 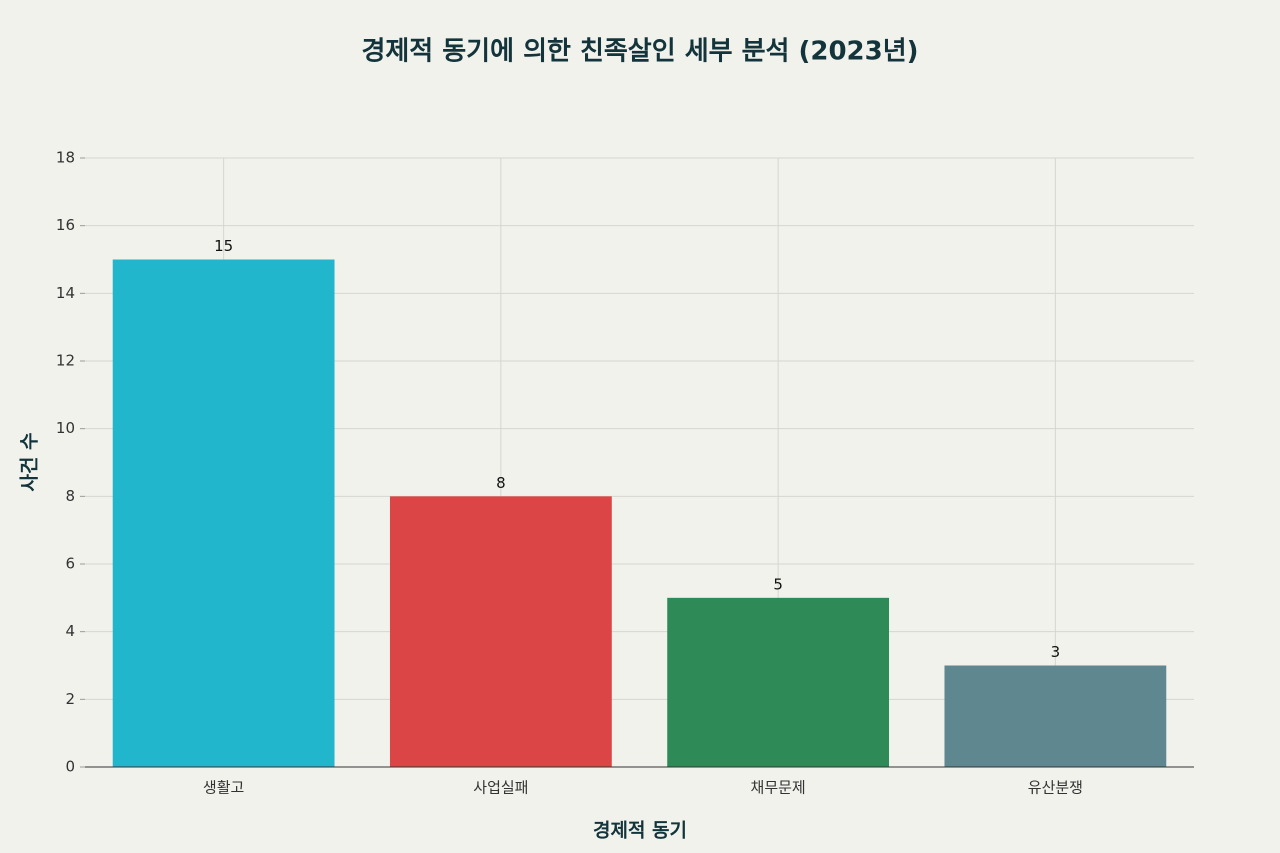 What do you see at coordinates (65, 361) in the screenshot?
I see `y-tick-label: 12` at bounding box center [65, 361].